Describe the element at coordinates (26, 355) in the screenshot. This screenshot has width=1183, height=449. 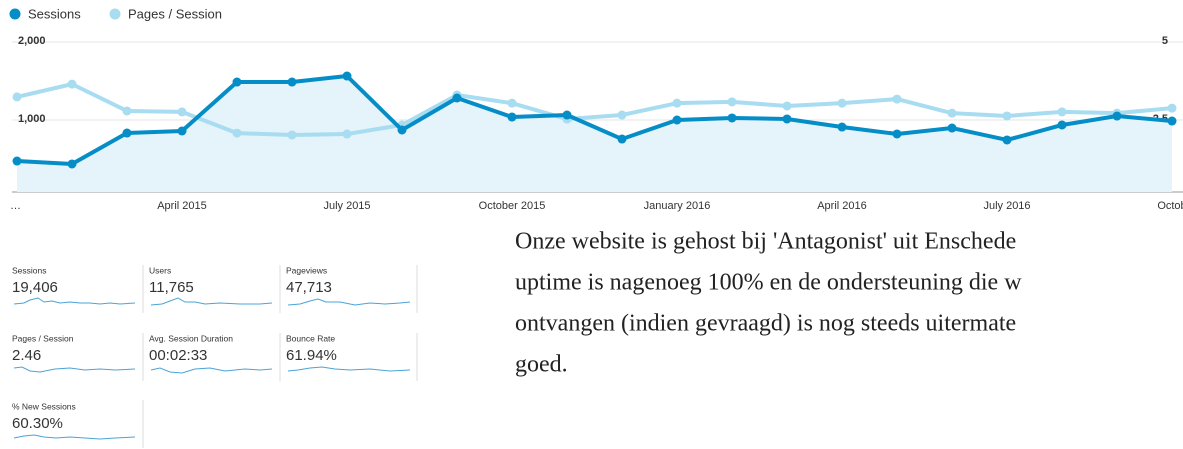
I see `metric-value: 2.46` at that location.